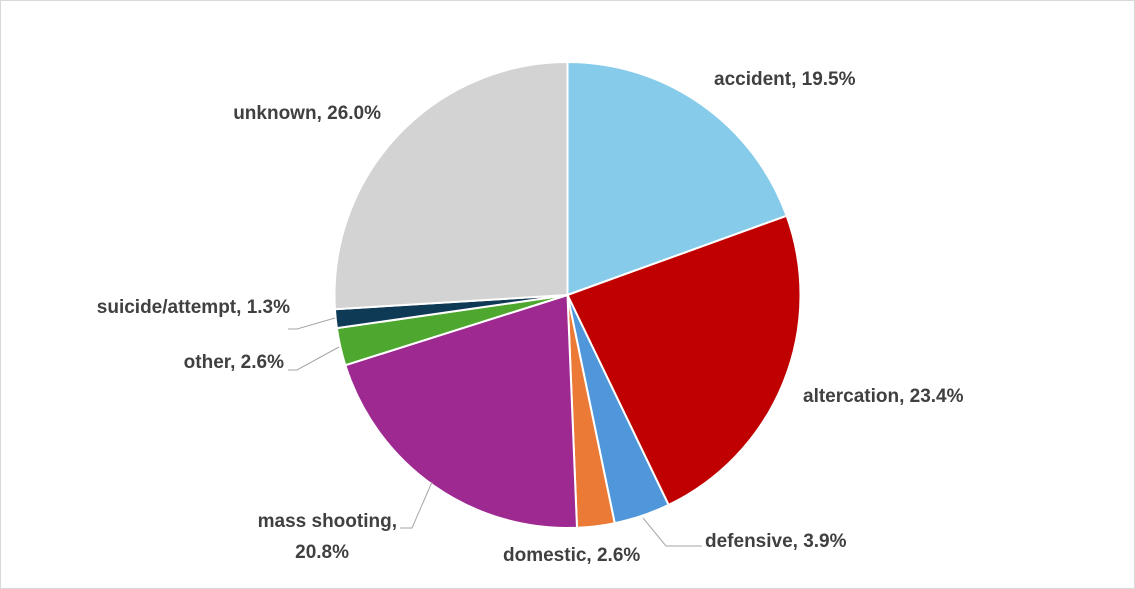  I want to click on data-label-defensive: defensive, 3.9%, so click(776, 541).